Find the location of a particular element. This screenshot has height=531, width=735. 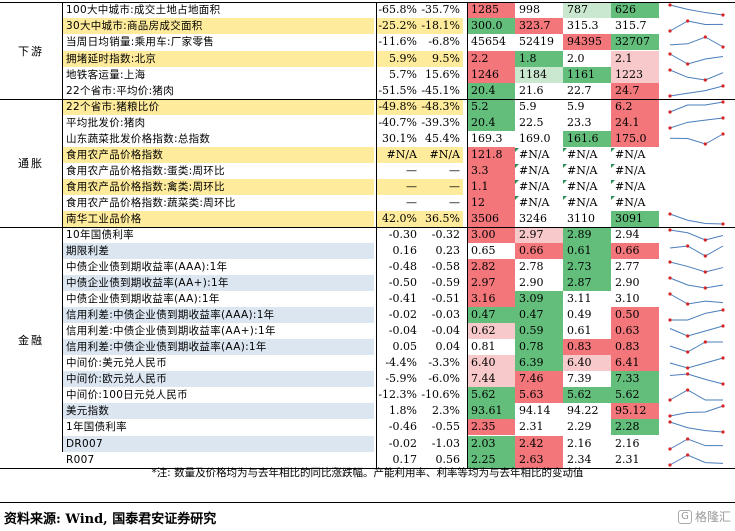

yoy-change-2: #N/A is located at coordinates (441, 155).